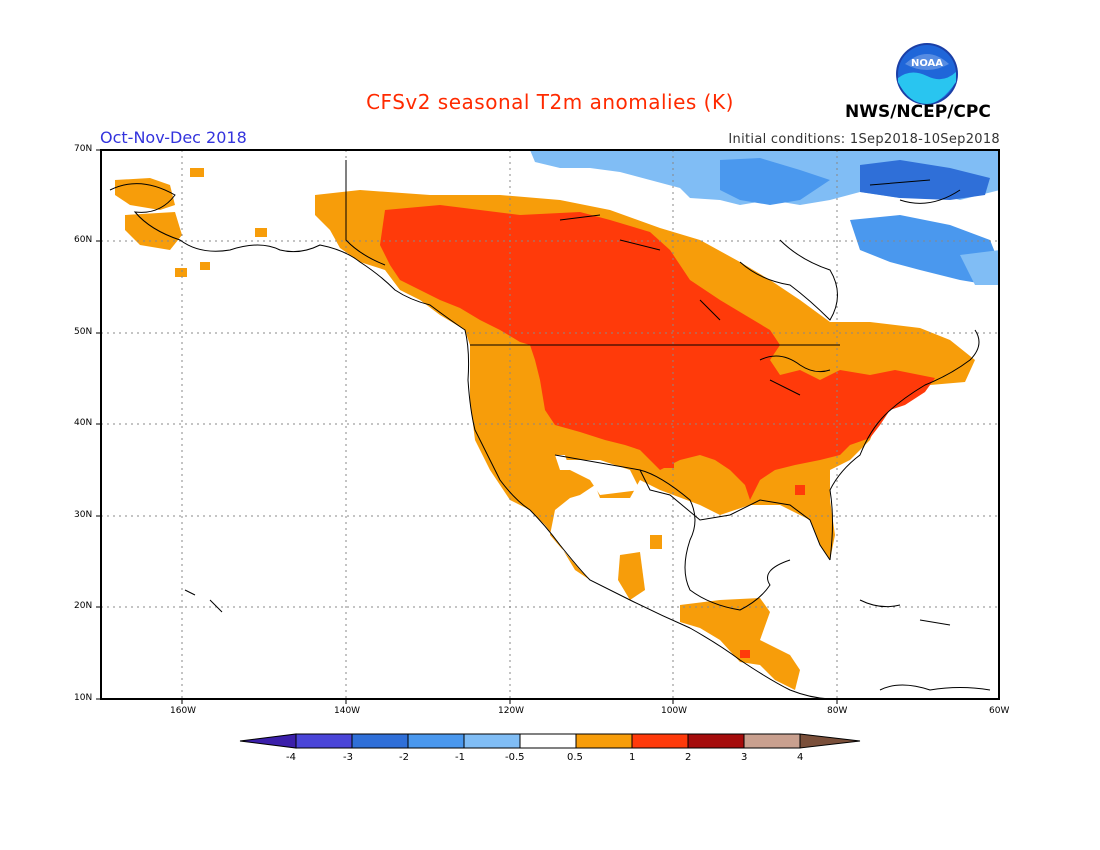 Image resolution: width=1100 pixels, height=850 pixels. What do you see at coordinates (83, 698) in the screenshot?
I see `lat-label: 10N` at bounding box center [83, 698].